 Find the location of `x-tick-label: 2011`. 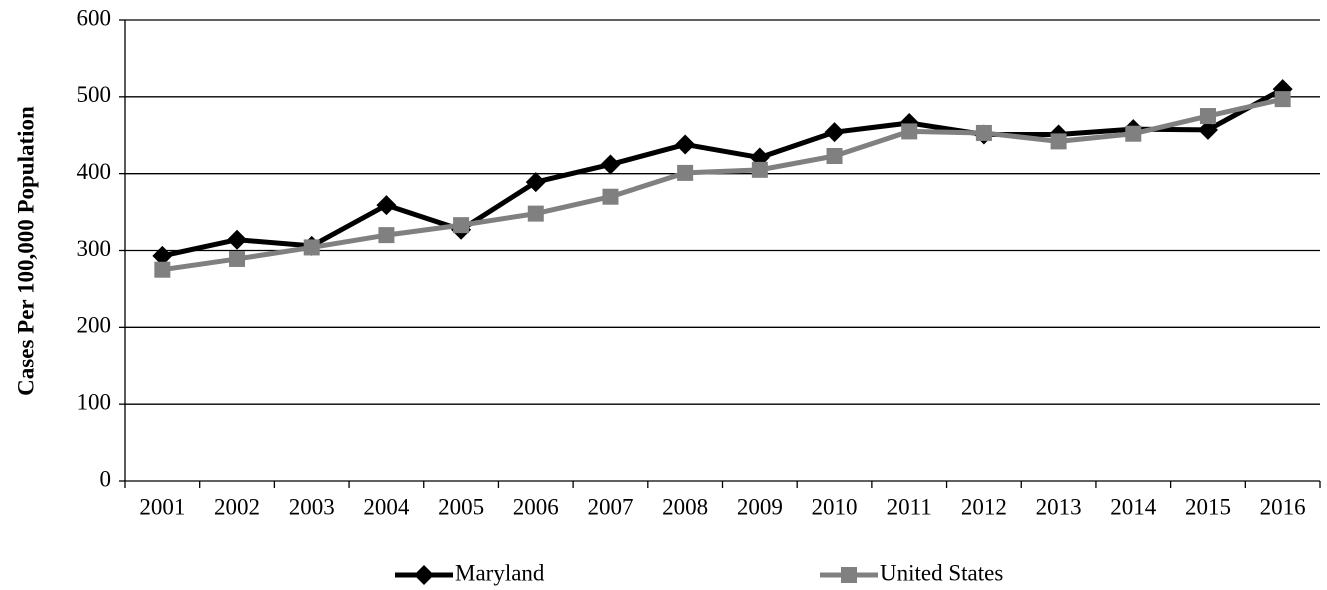

x-tick-label: 2011 is located at coordinates (909, 506).